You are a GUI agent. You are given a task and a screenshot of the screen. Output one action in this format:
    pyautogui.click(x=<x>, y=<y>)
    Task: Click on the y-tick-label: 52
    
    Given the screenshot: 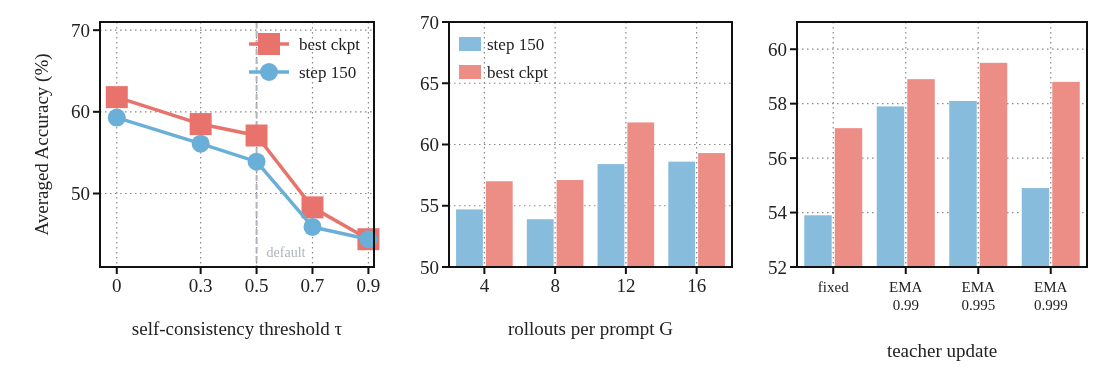 What is the action you would take?
    pyautogui.click(x=777, y=267)
    